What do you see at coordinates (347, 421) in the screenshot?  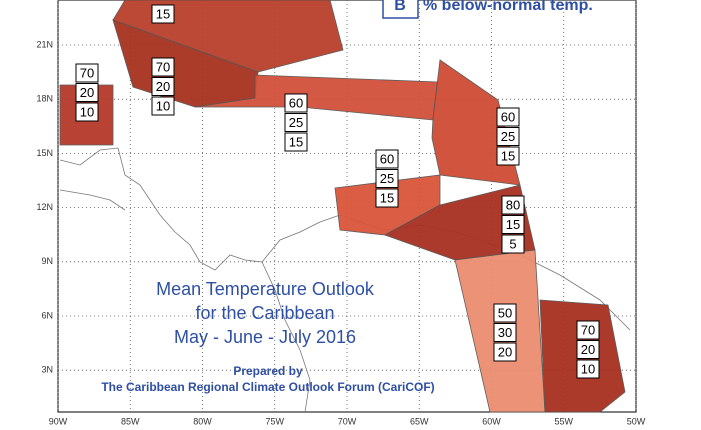 I see `lon-tick-label: 70W` at bounding box center [347, 421].